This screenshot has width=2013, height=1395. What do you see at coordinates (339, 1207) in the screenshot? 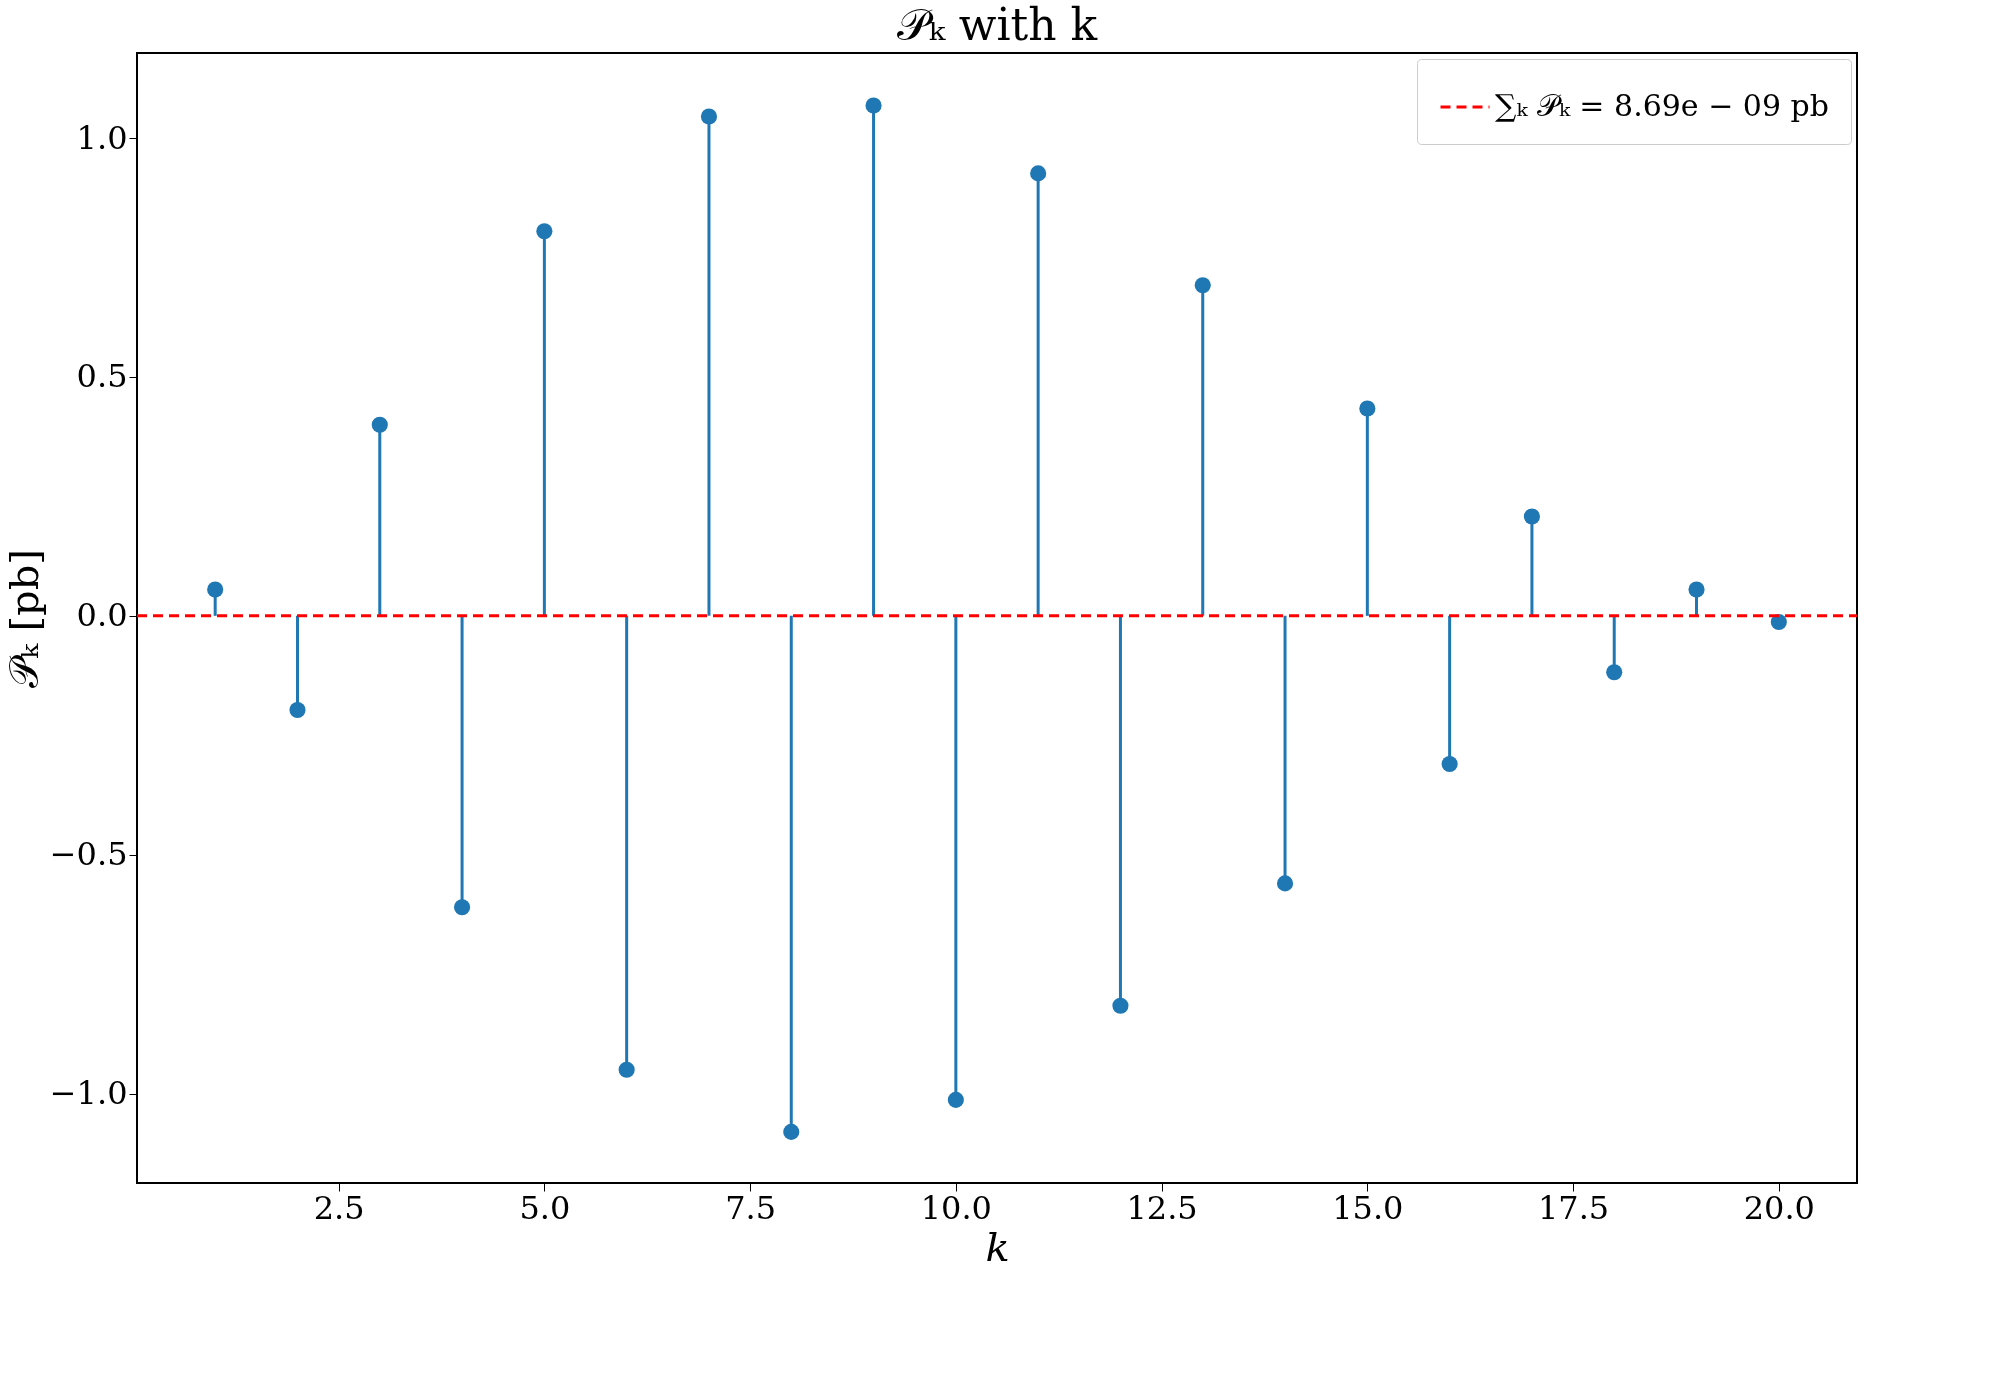
I see `x-tick-label: 2.5` at bounding box center [339, 1207].